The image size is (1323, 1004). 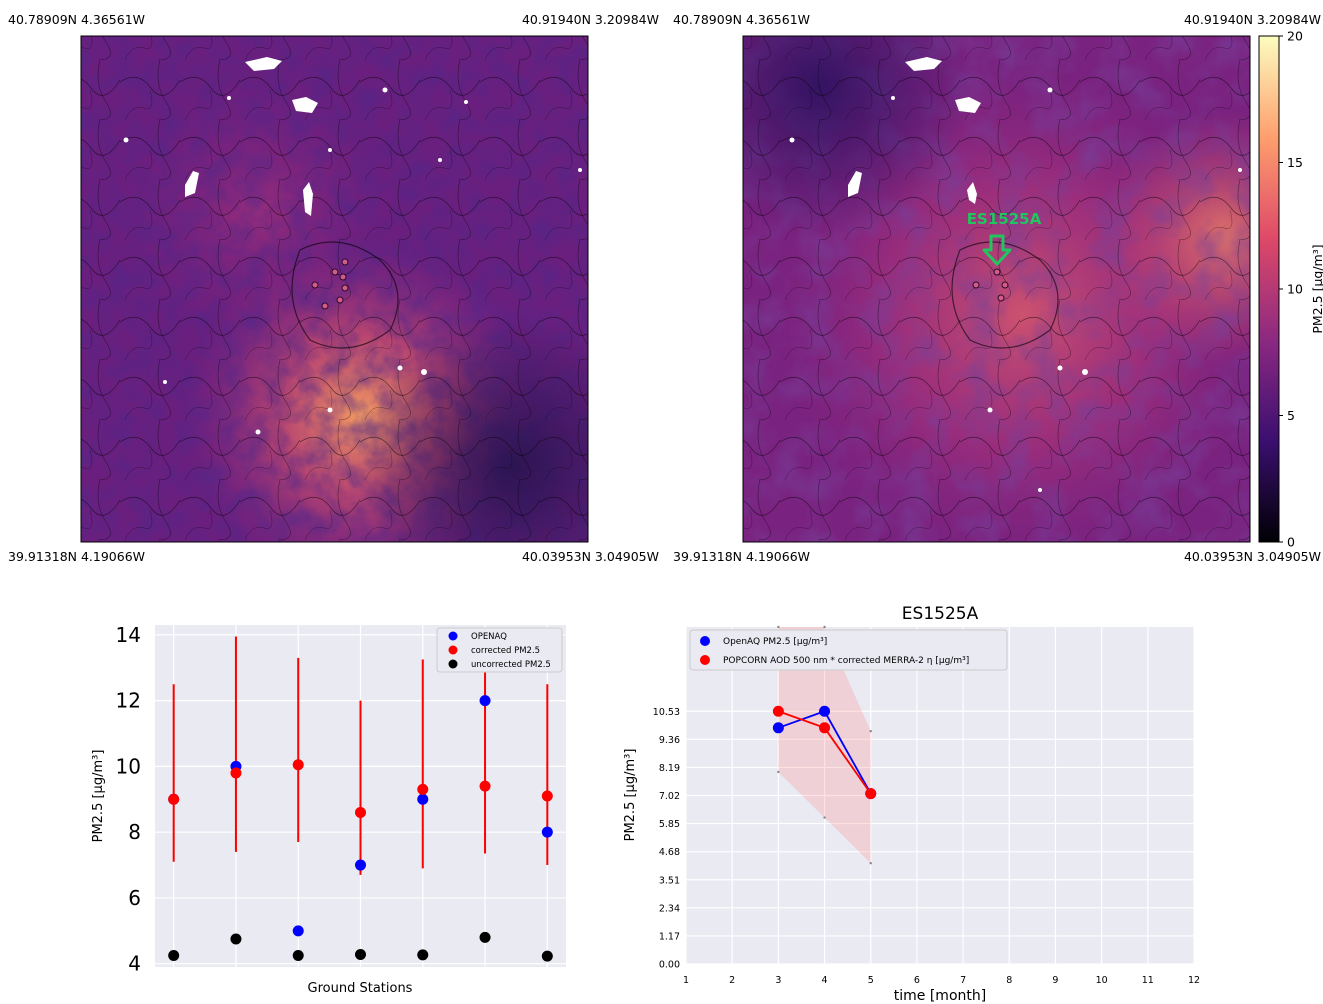 I want to click on chart2-x-tick-label: 4, so click(x=825, y=980).